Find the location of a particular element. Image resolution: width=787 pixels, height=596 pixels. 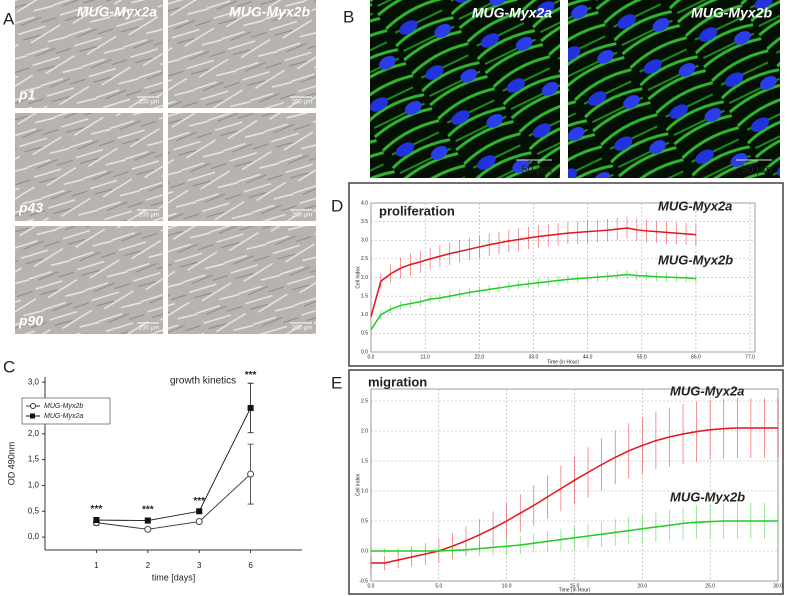

x-tick-label: 30.0 is located at coordinates (778, 586).